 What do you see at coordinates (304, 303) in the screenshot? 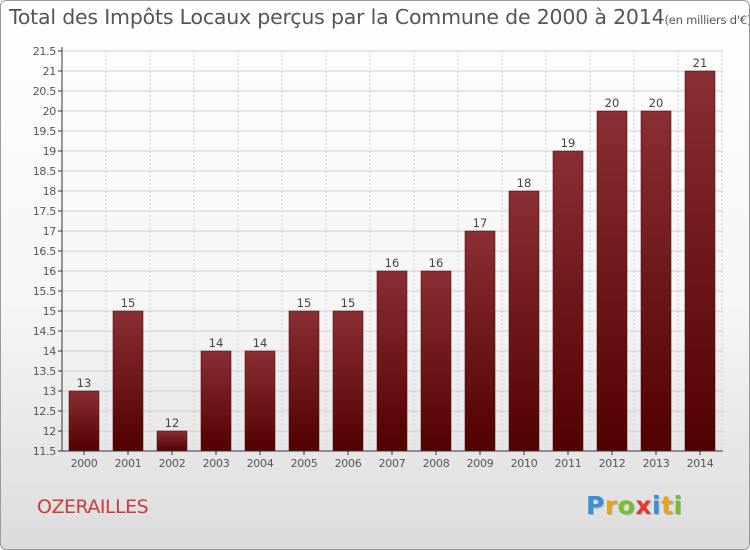
I see `data-label-2005: 15` at bounding box center [304, 303].